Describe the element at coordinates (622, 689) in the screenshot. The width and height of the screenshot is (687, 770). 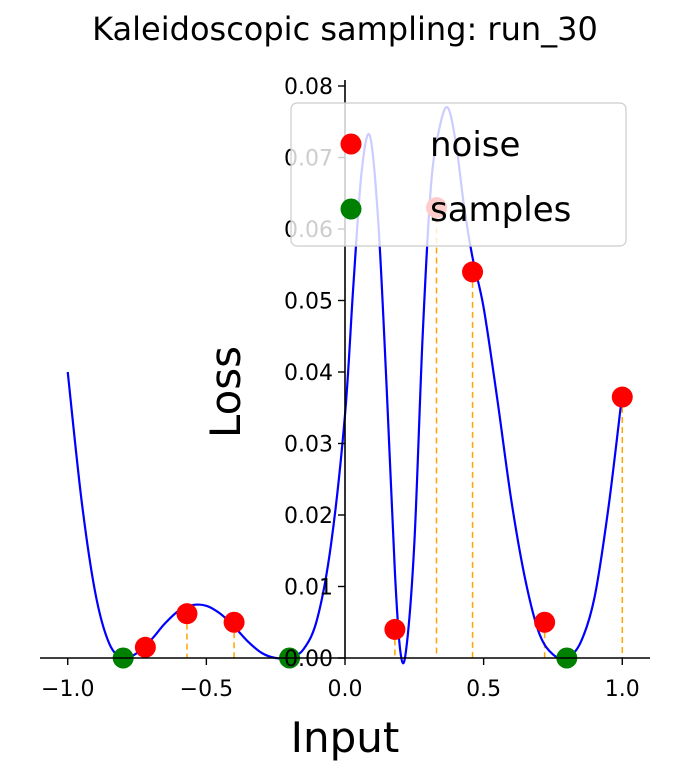
I see `x-tick-label: 1.0` at that location.